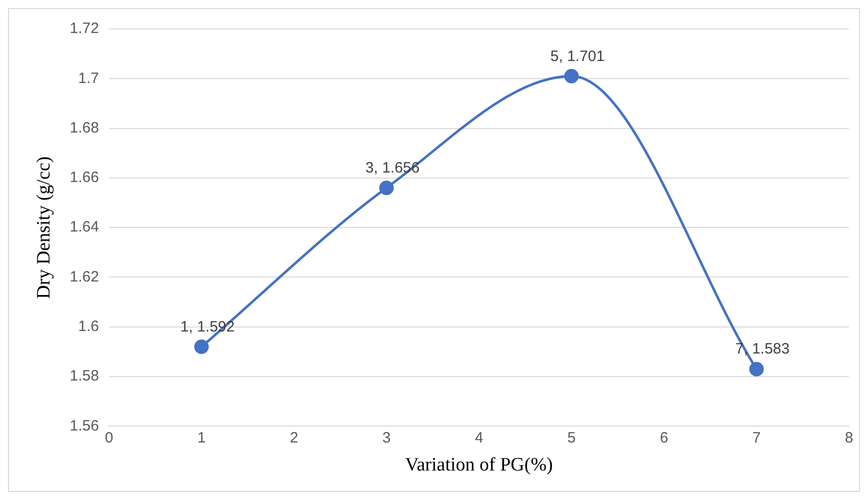 The image size is (865, 497). Describe the element at coordinates (43, 227) in the screenshot. I see `y-axis-title: Dry Density (g/cc)` at that location.